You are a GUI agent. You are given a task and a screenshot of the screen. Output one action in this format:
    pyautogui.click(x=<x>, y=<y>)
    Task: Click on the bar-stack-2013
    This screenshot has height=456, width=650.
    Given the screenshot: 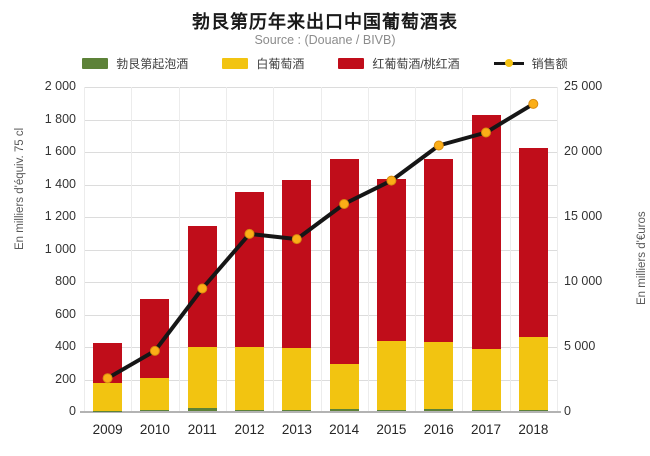 What is the action you would take?
    pyautogui.click(x=297, y=295)
    